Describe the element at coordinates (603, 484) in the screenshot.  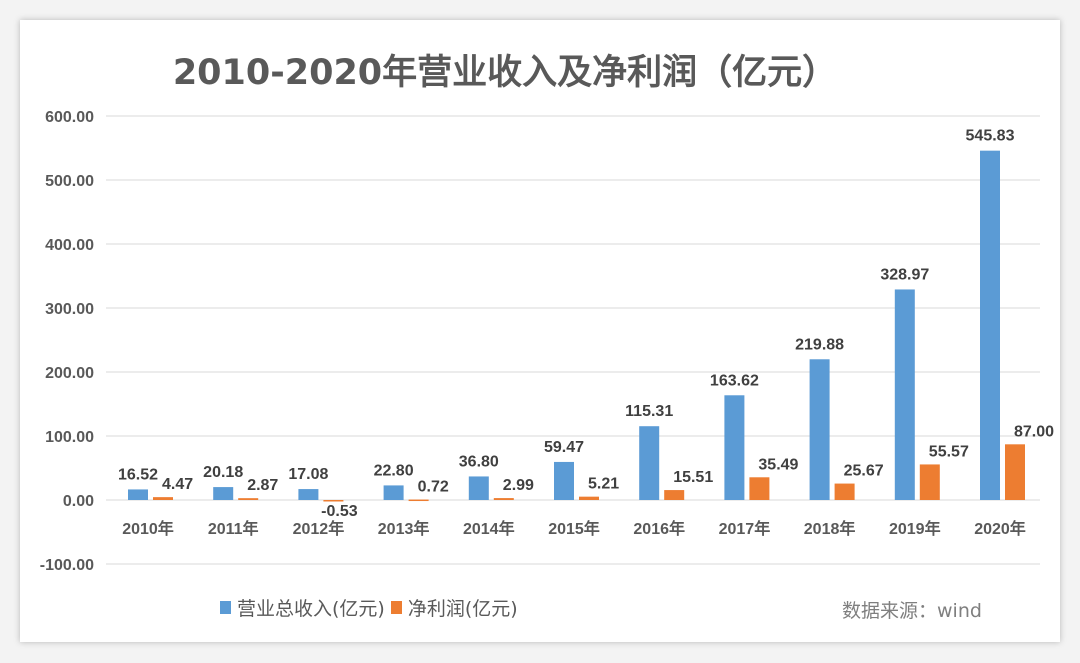
I see `data-label: 5.21` at that location.